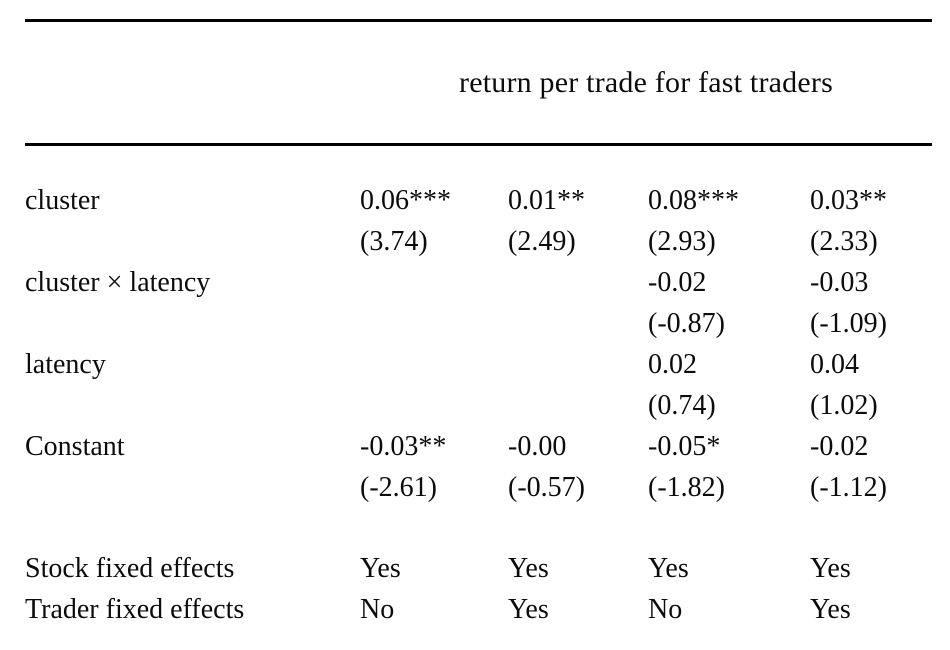 The image size is (950, 650). I want to click on top-rule, so click(478, 20).